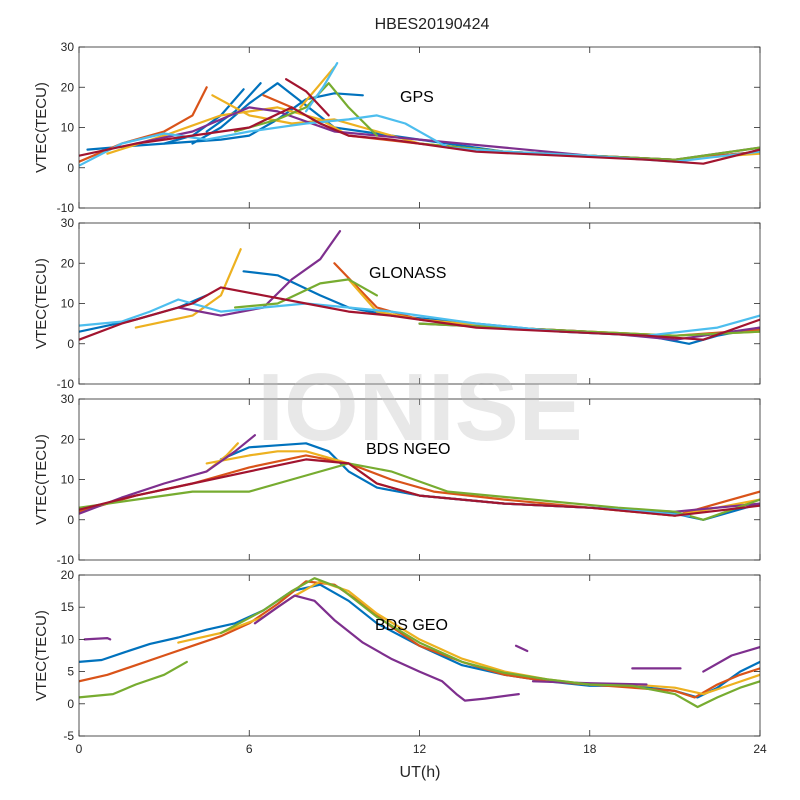 The width and height of the screenshot is (800, 800). I want to click on x-tick-label: 0, so click(79, 749).